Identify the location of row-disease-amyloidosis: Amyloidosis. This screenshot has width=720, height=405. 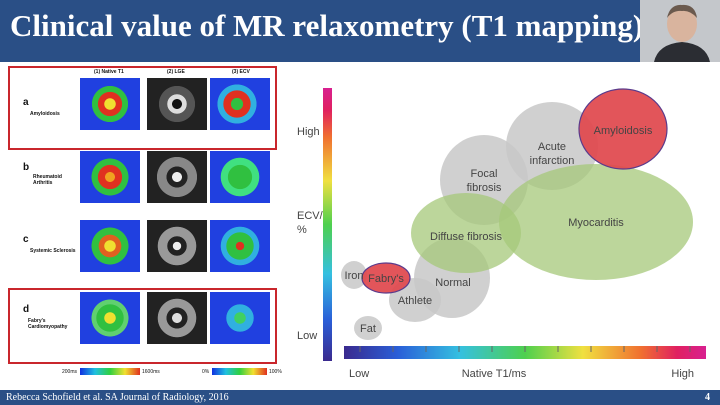
(45, 114).